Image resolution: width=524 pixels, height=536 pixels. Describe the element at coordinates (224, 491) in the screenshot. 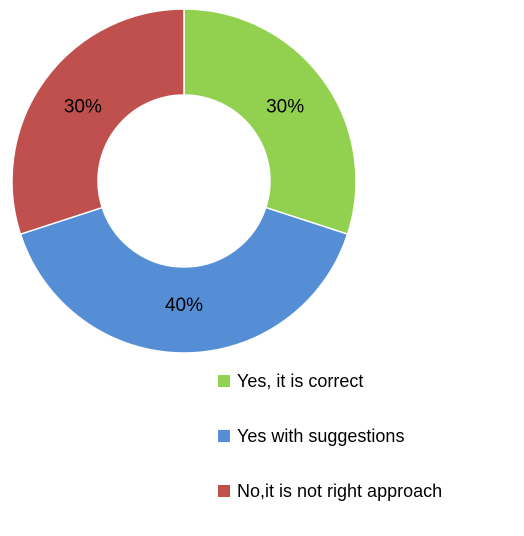

I see `legend-swatch-not-right` at that location.